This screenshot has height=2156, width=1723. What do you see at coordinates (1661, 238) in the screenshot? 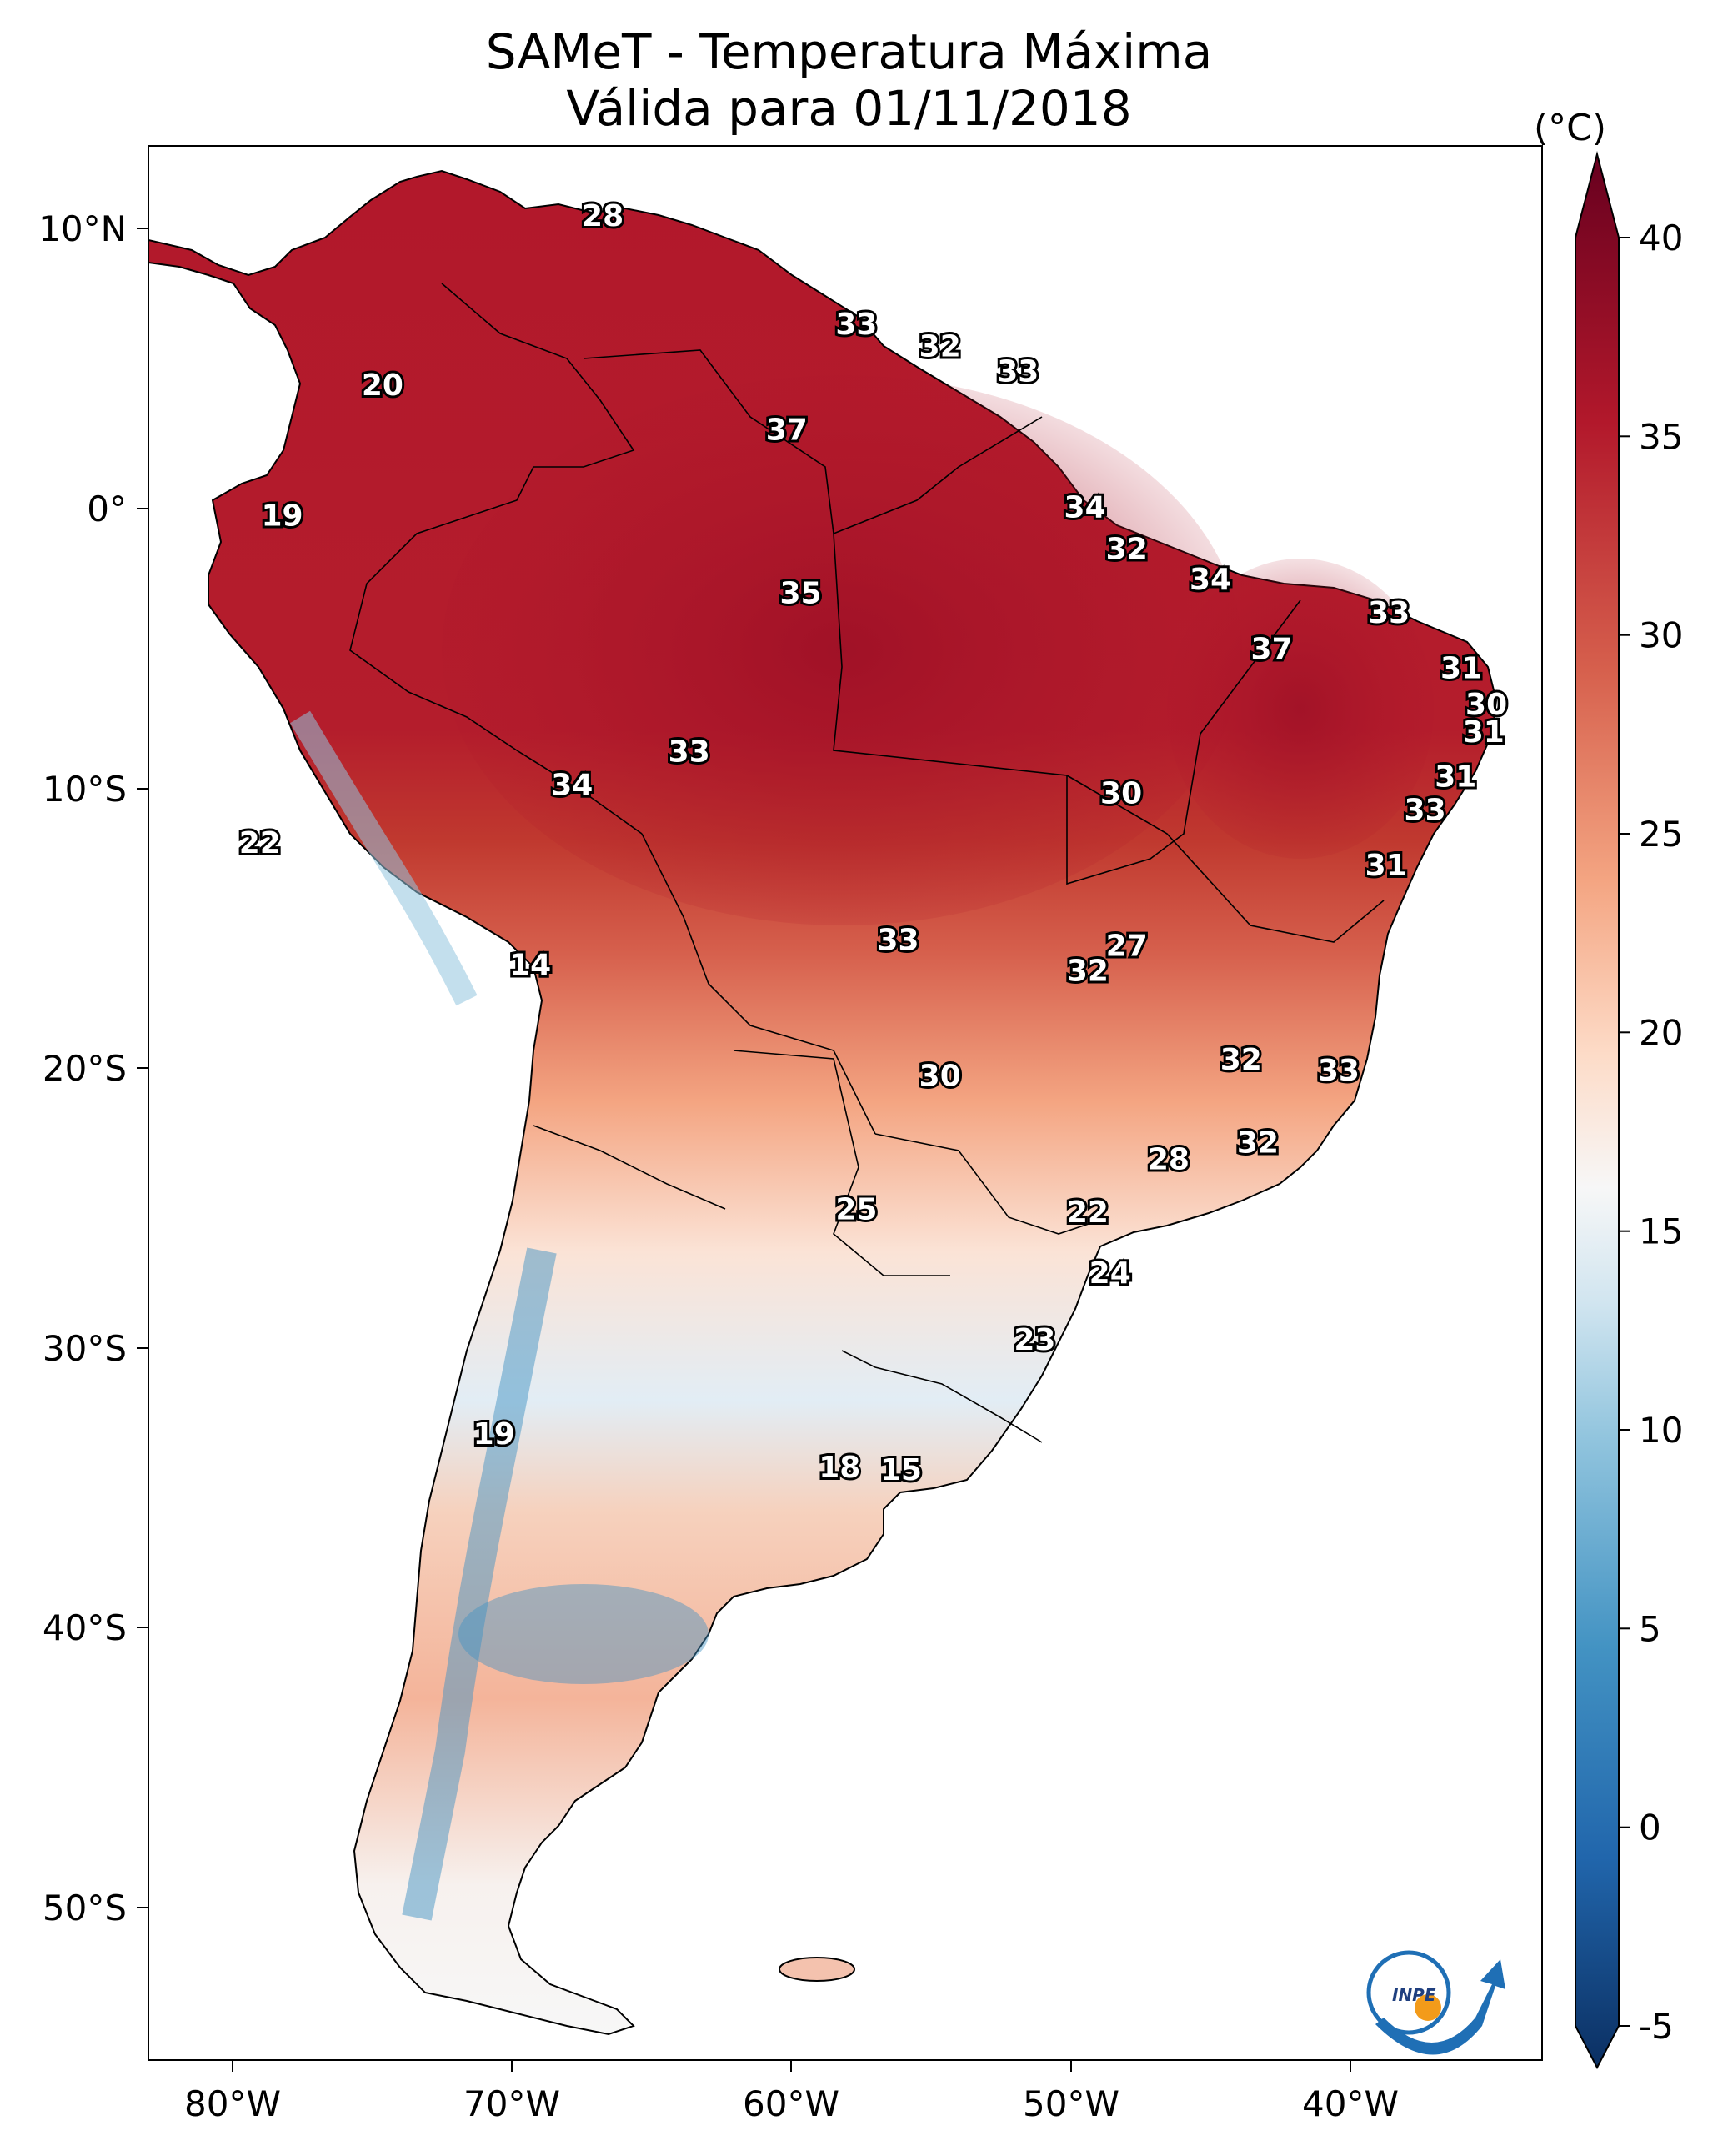
I see `colorbar-tick-label-0: 40` at bounding box center [1661, 238].